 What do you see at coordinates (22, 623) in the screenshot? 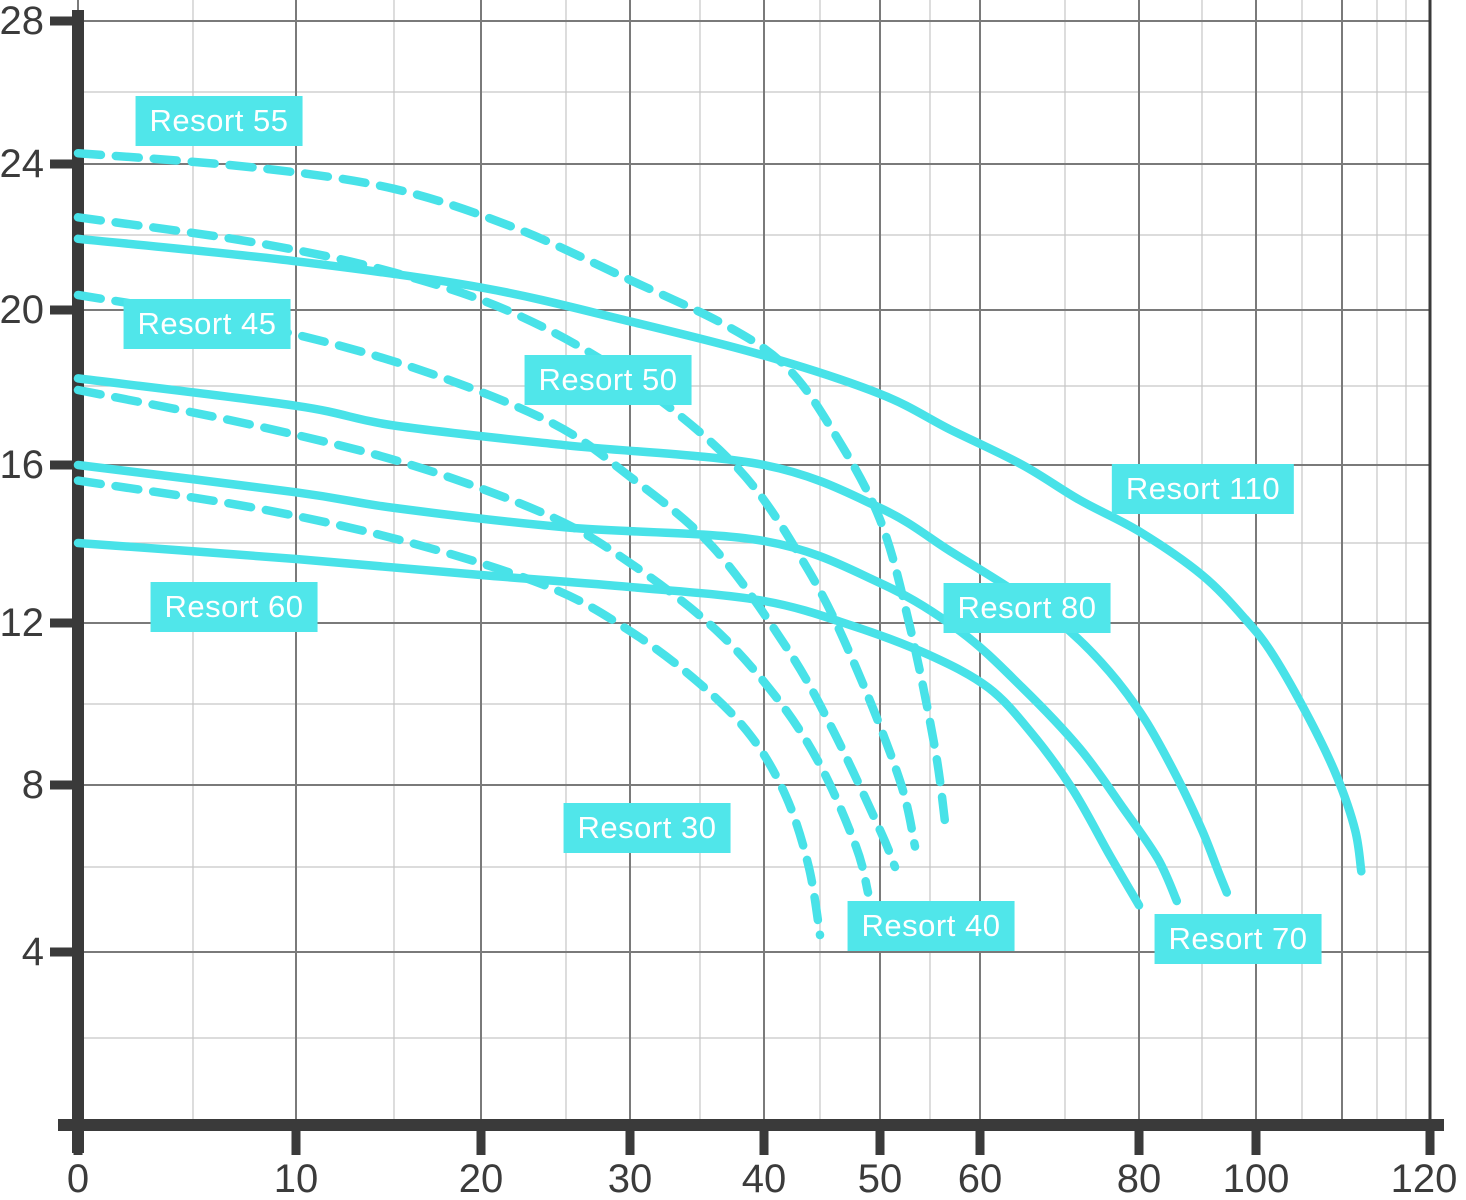
I see `y-axis-tick-label-12: 12` at bounding box center [22, 623].